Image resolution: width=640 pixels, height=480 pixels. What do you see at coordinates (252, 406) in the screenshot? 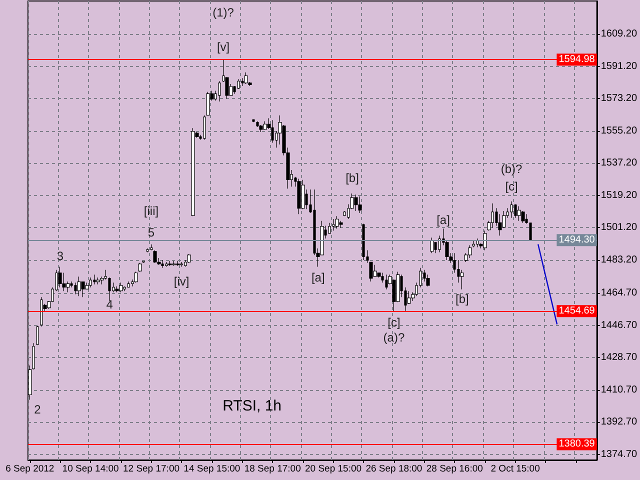
I see `text: RTSI, 1h` at bounding box center [252, 406].